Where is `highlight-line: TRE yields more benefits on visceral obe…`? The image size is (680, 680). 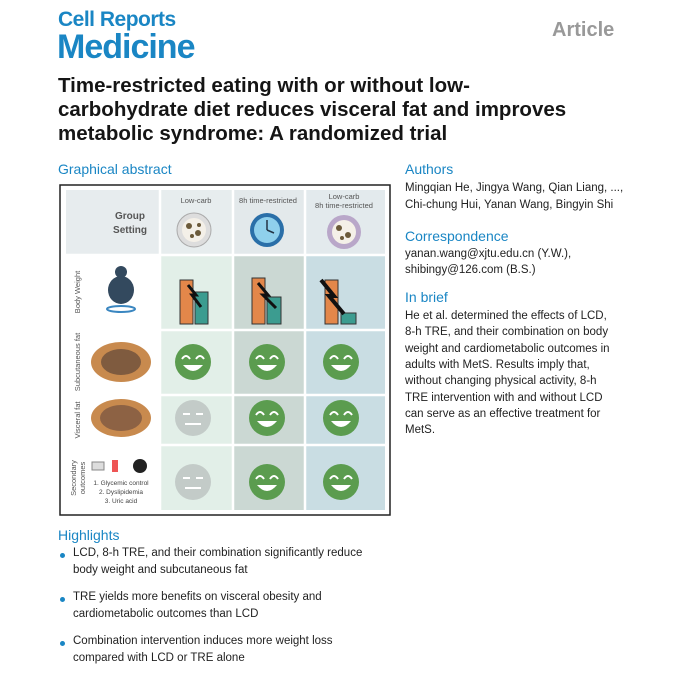 highlight-line: TRE yields more benefits on visceral obe… is located at coordinates (197, 597).